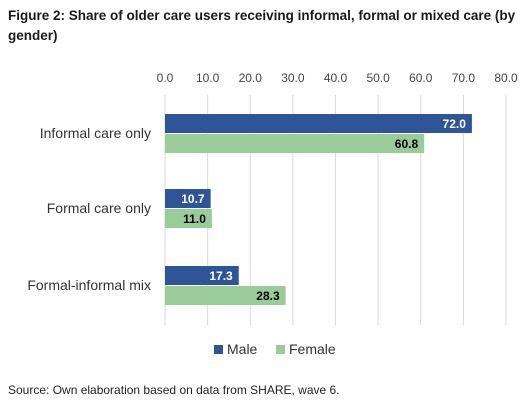 The image size is (532, 405). What do you see at coordinates (312, 349) in the screenshot?
I see `legend-label: Female` at bounding box center [312, 349].